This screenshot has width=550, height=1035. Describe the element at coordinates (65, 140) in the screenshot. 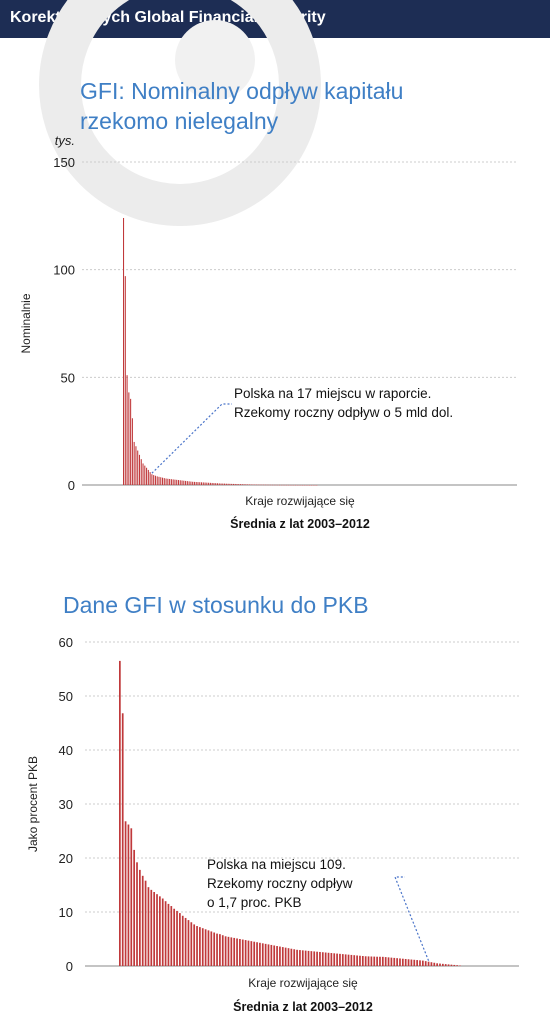

I see `chart1-unit-label: tys.` at that location.